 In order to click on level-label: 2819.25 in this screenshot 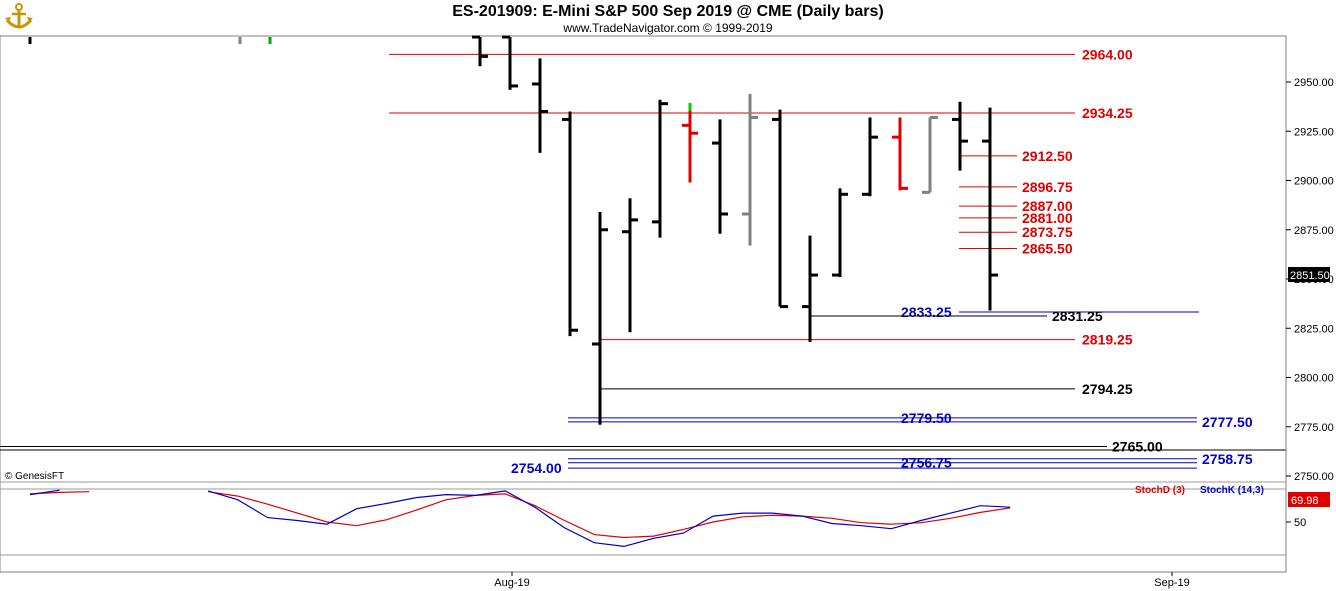, I will do `click(1107, 340)`.